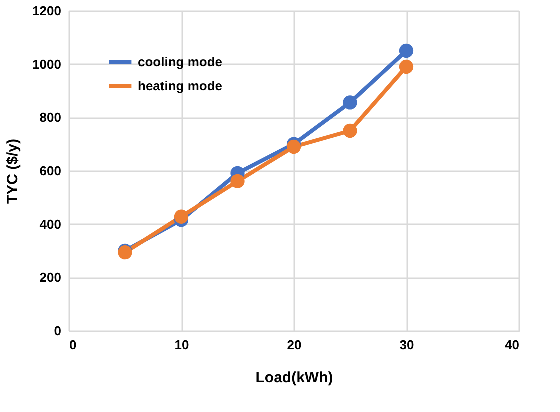 This screenshot has height=412, width=560. What do you see at coordinates (407, 345) in the screenshot?
I see `x-tick-label: 30` at bounding box center [407, 345].